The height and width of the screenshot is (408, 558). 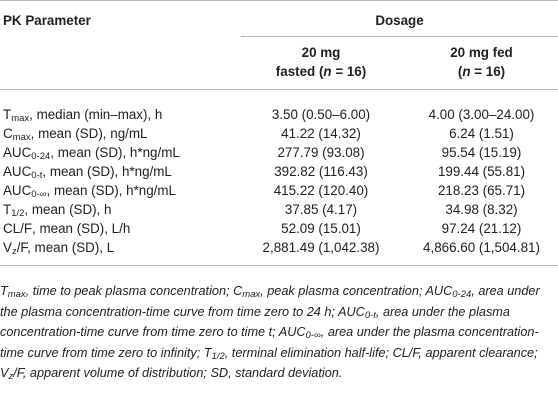 I want to click on table-cell-fasted: 52.09 (15.01), so click(x=321, y=228).